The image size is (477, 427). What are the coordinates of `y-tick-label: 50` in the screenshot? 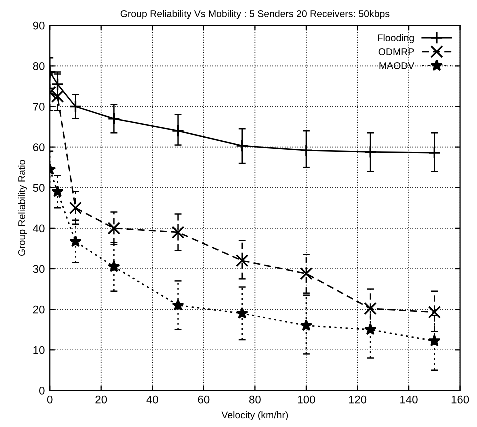 It's located at (39, 188).